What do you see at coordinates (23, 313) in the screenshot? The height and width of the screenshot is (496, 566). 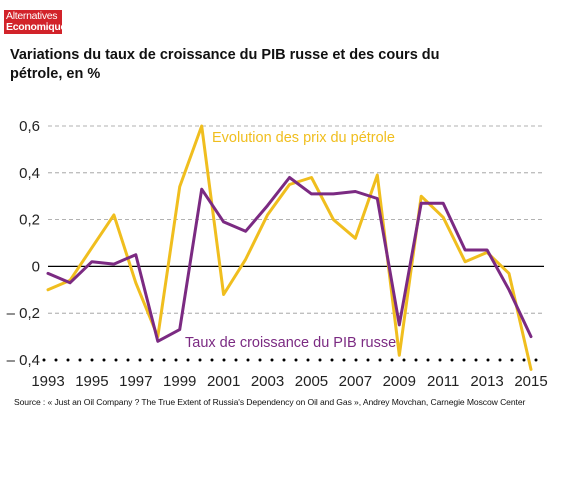 I see `y-tick-label: – 0,2` at bounding box center [23, 313].